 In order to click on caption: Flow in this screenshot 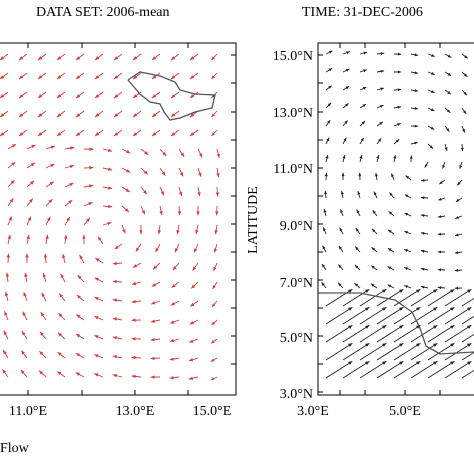, I will do `click(15, 448)`.